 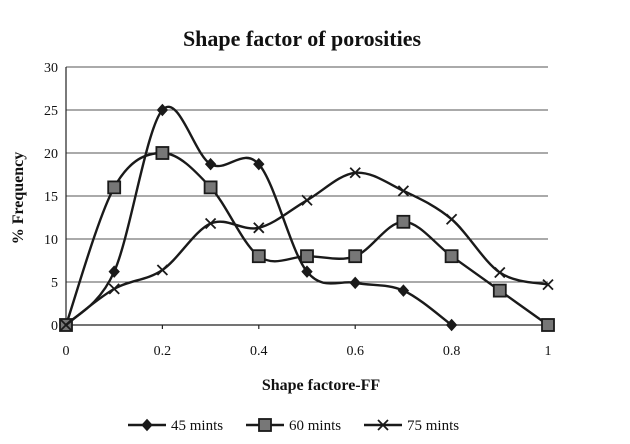 I want to click on chart-title: Shape factor of porosities, so click(x=302, y=38).